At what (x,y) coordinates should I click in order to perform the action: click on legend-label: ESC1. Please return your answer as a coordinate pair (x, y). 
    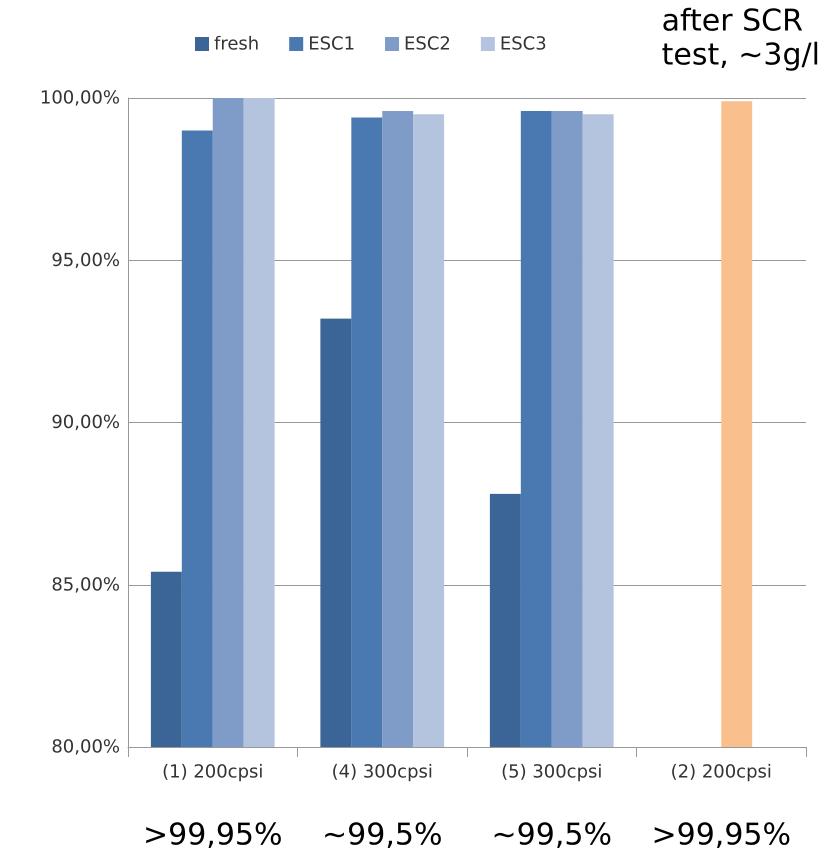
    Looking at the image, I should click on (332, 44).